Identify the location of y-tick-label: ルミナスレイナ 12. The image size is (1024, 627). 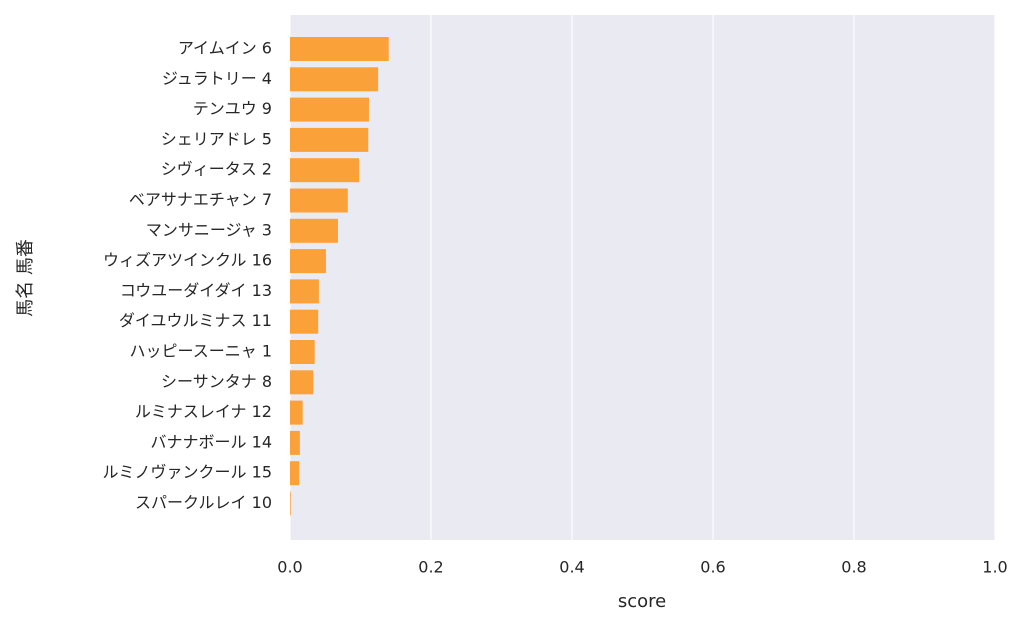
(203, 411).